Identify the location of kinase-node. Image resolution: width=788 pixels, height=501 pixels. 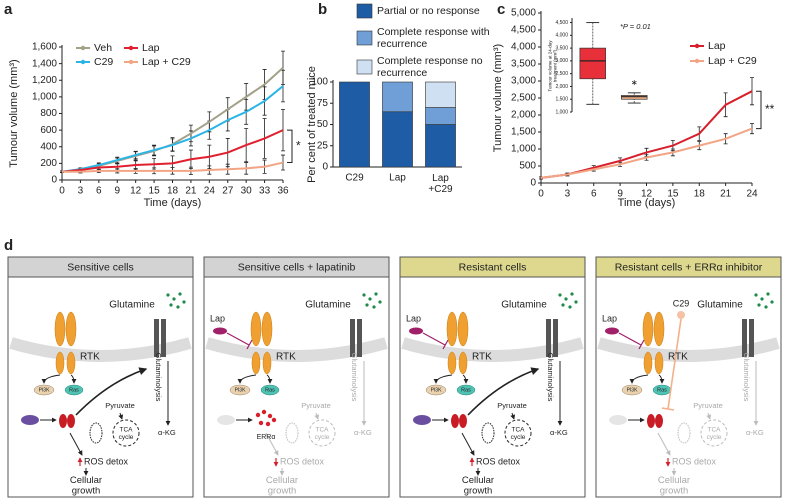
(30, 420).